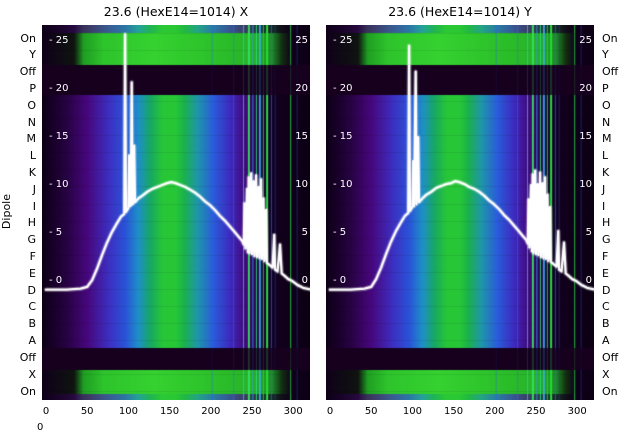  What do you see at coordinates (460, 11) in the screenshot?
I see `panel-y-title: 23.6 (HexE14=1014) Y` at bounding box center [460, 11].